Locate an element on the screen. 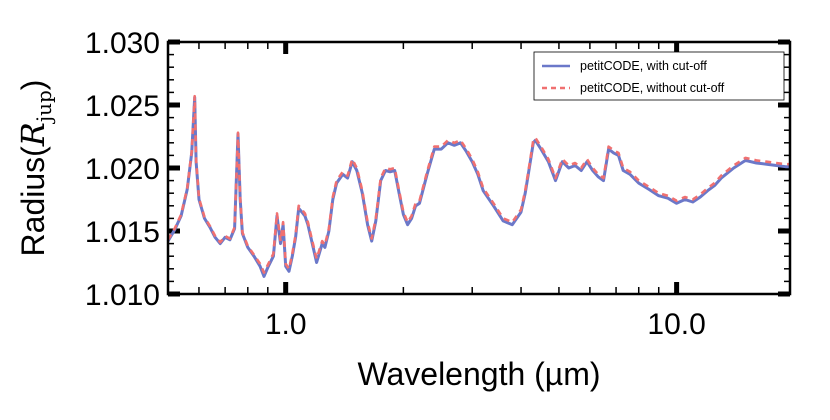 Image resolution: width=830 pixels, height=420 pixels. legend-label-with-cutoff: petitCODE, with cut-off is located at coordinates (643, 66).